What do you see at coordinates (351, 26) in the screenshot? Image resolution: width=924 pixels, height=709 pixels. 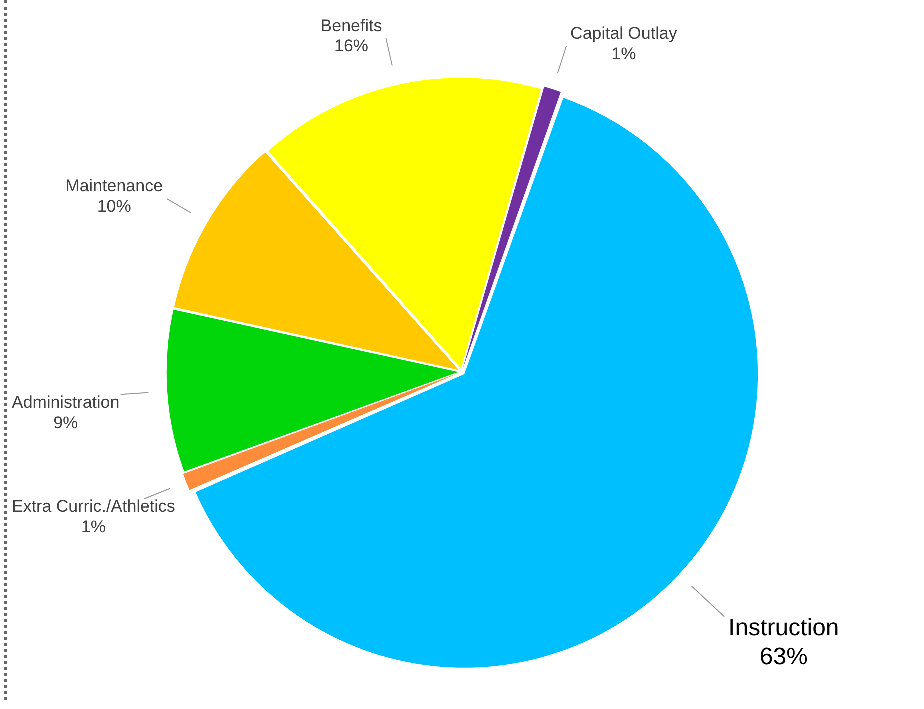 I see `slice-label: Benefits` at bounding box center [351, 26].